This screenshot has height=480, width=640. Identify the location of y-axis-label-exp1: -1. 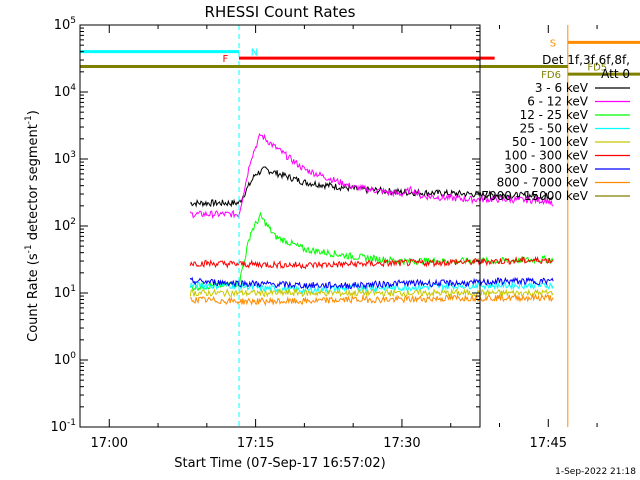
(29, 248).